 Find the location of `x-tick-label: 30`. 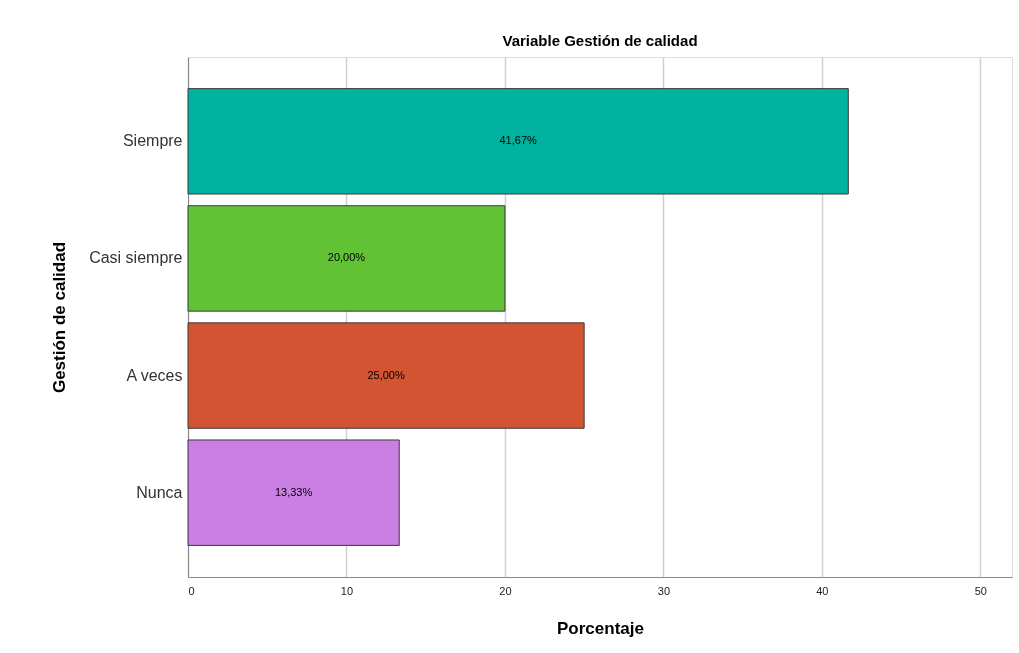

x-tick-label: 30 is located at coordinates (664, 590).